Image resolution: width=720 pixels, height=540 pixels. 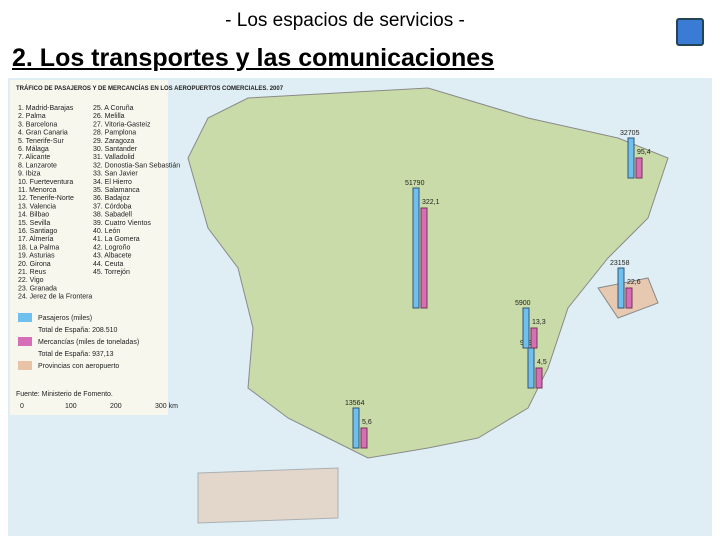 I want to click on airport-name: 4. Gran Canaria, so click(x=43, y=133).